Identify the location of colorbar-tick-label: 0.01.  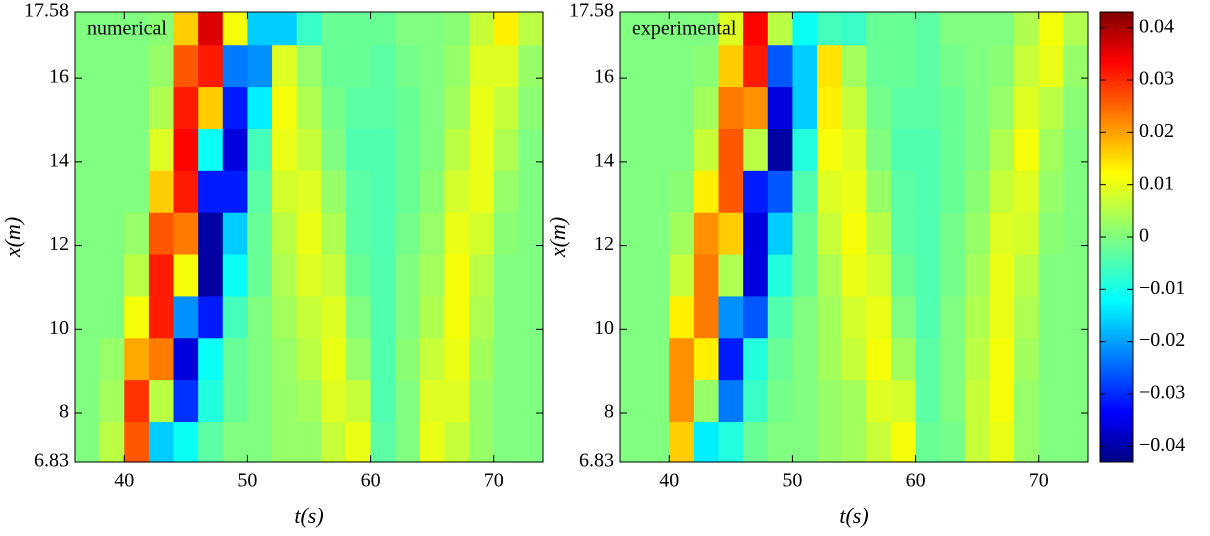
(1156, 183).